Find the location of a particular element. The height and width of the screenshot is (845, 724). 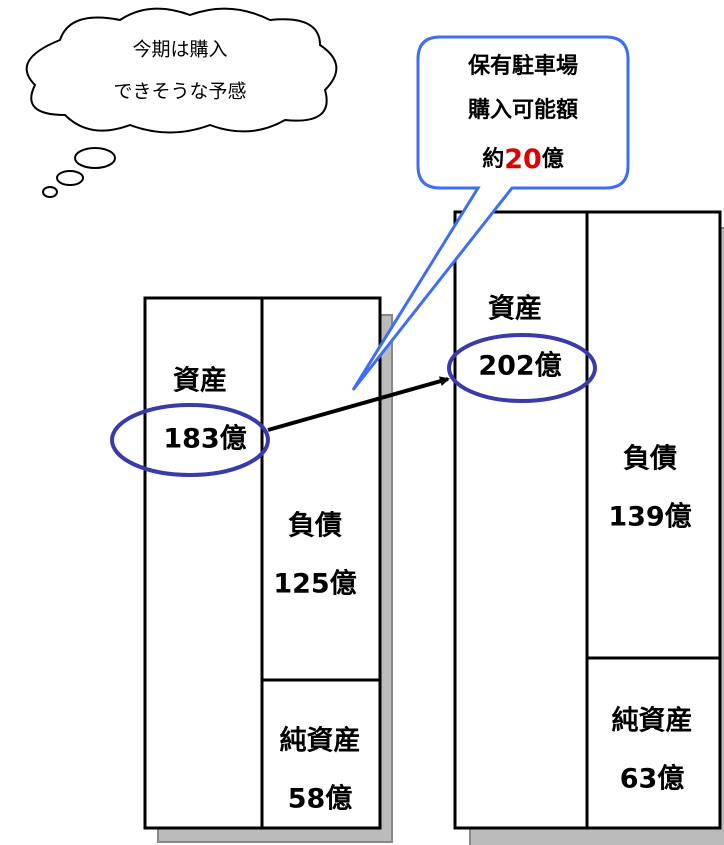

net-assets-amount: 63億 is located at coordinates (652, 779).